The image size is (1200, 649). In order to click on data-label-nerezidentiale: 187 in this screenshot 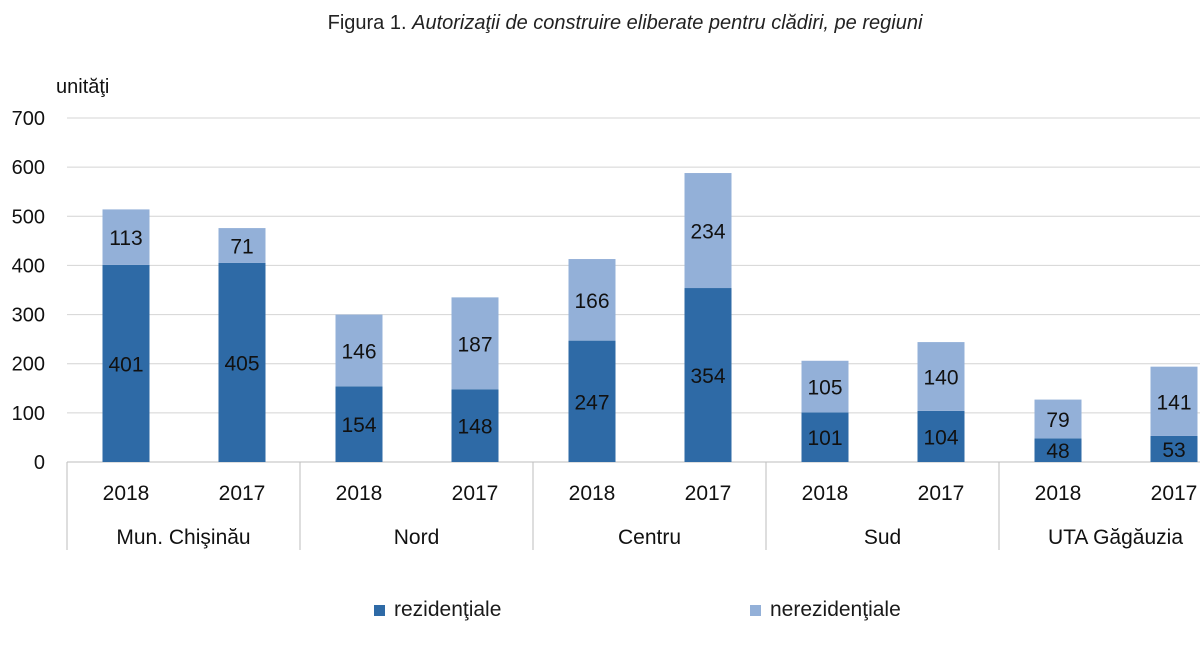, I will do `click(474, 344)`.